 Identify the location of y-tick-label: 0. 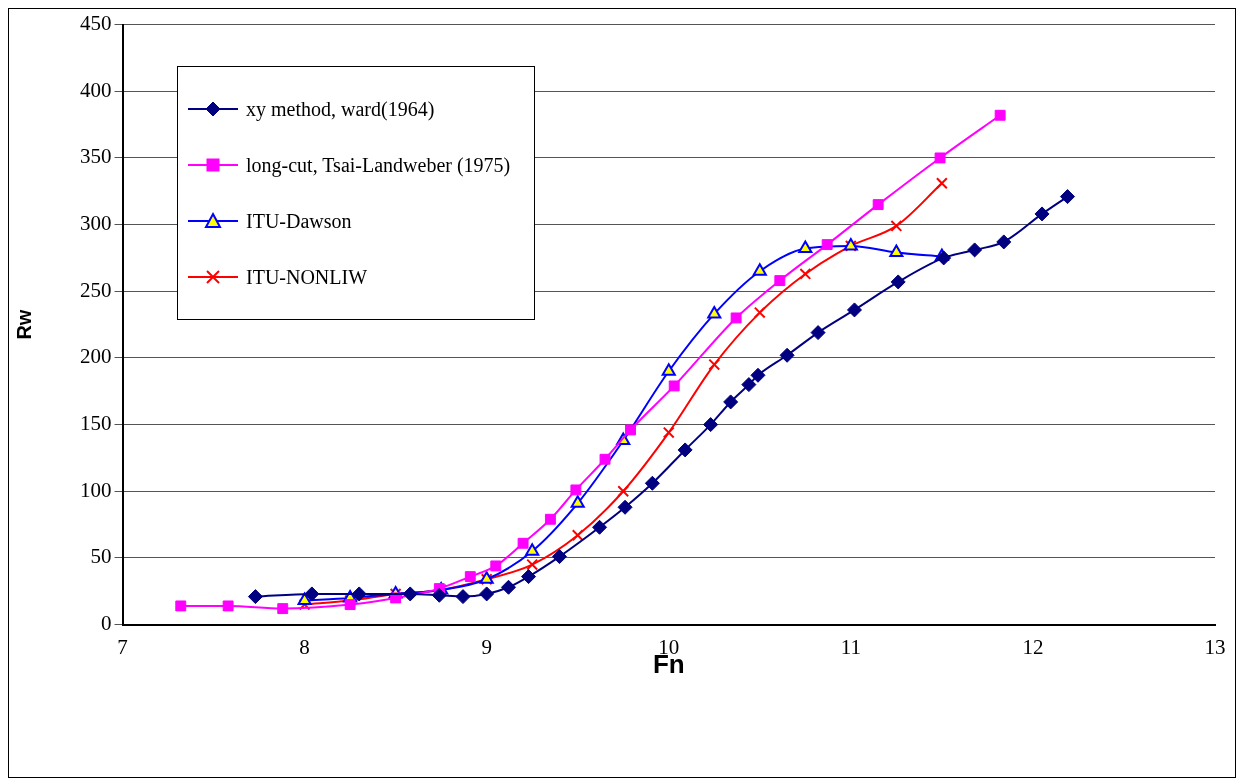
(106, 623).